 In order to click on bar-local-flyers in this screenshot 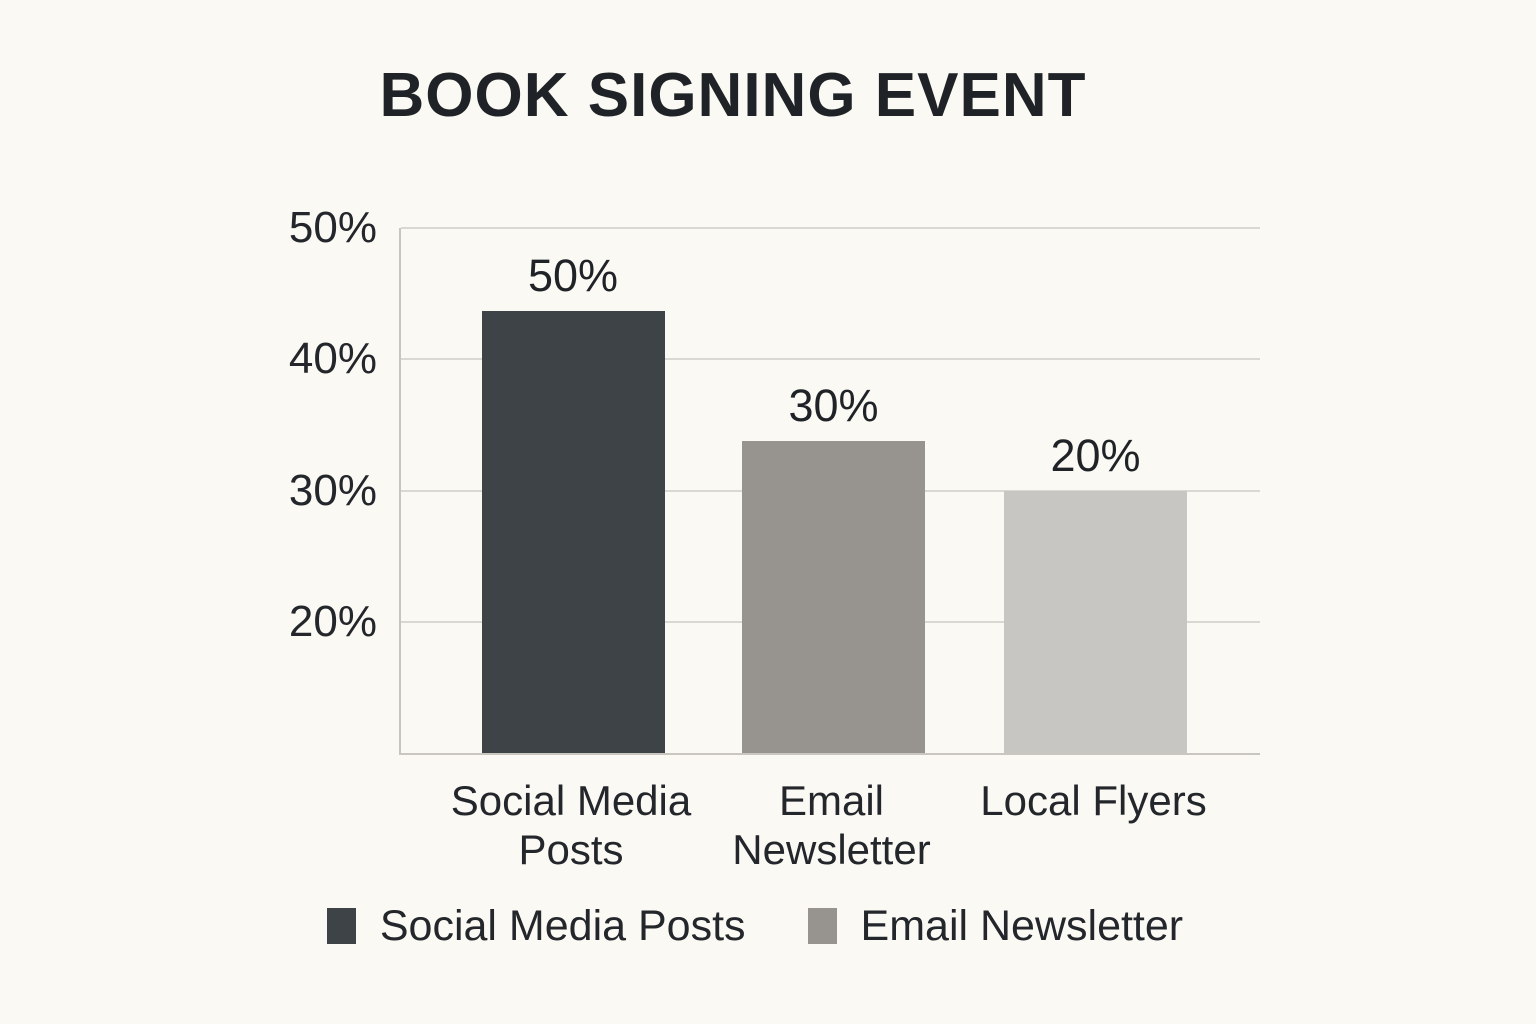, I will do `click(1095, 621)`.